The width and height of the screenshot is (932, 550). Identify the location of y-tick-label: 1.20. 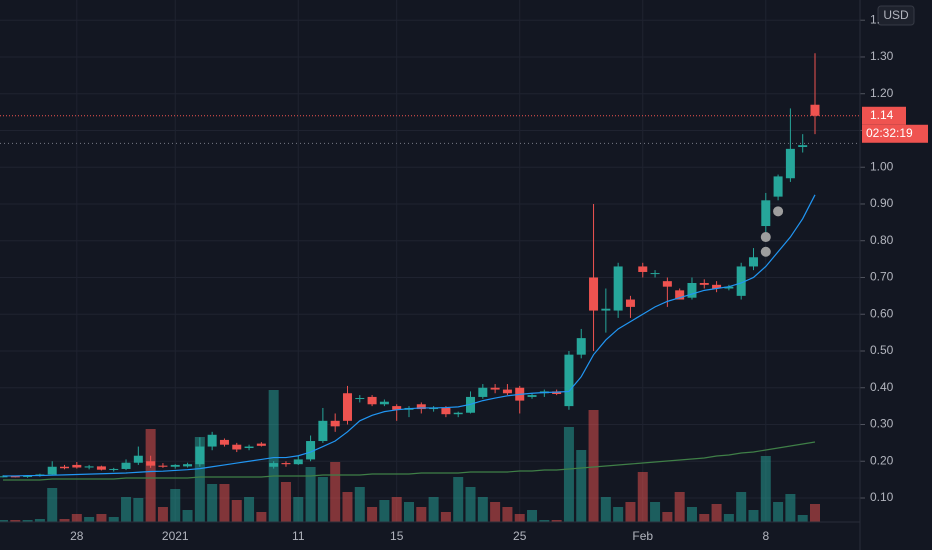
(882, 93).